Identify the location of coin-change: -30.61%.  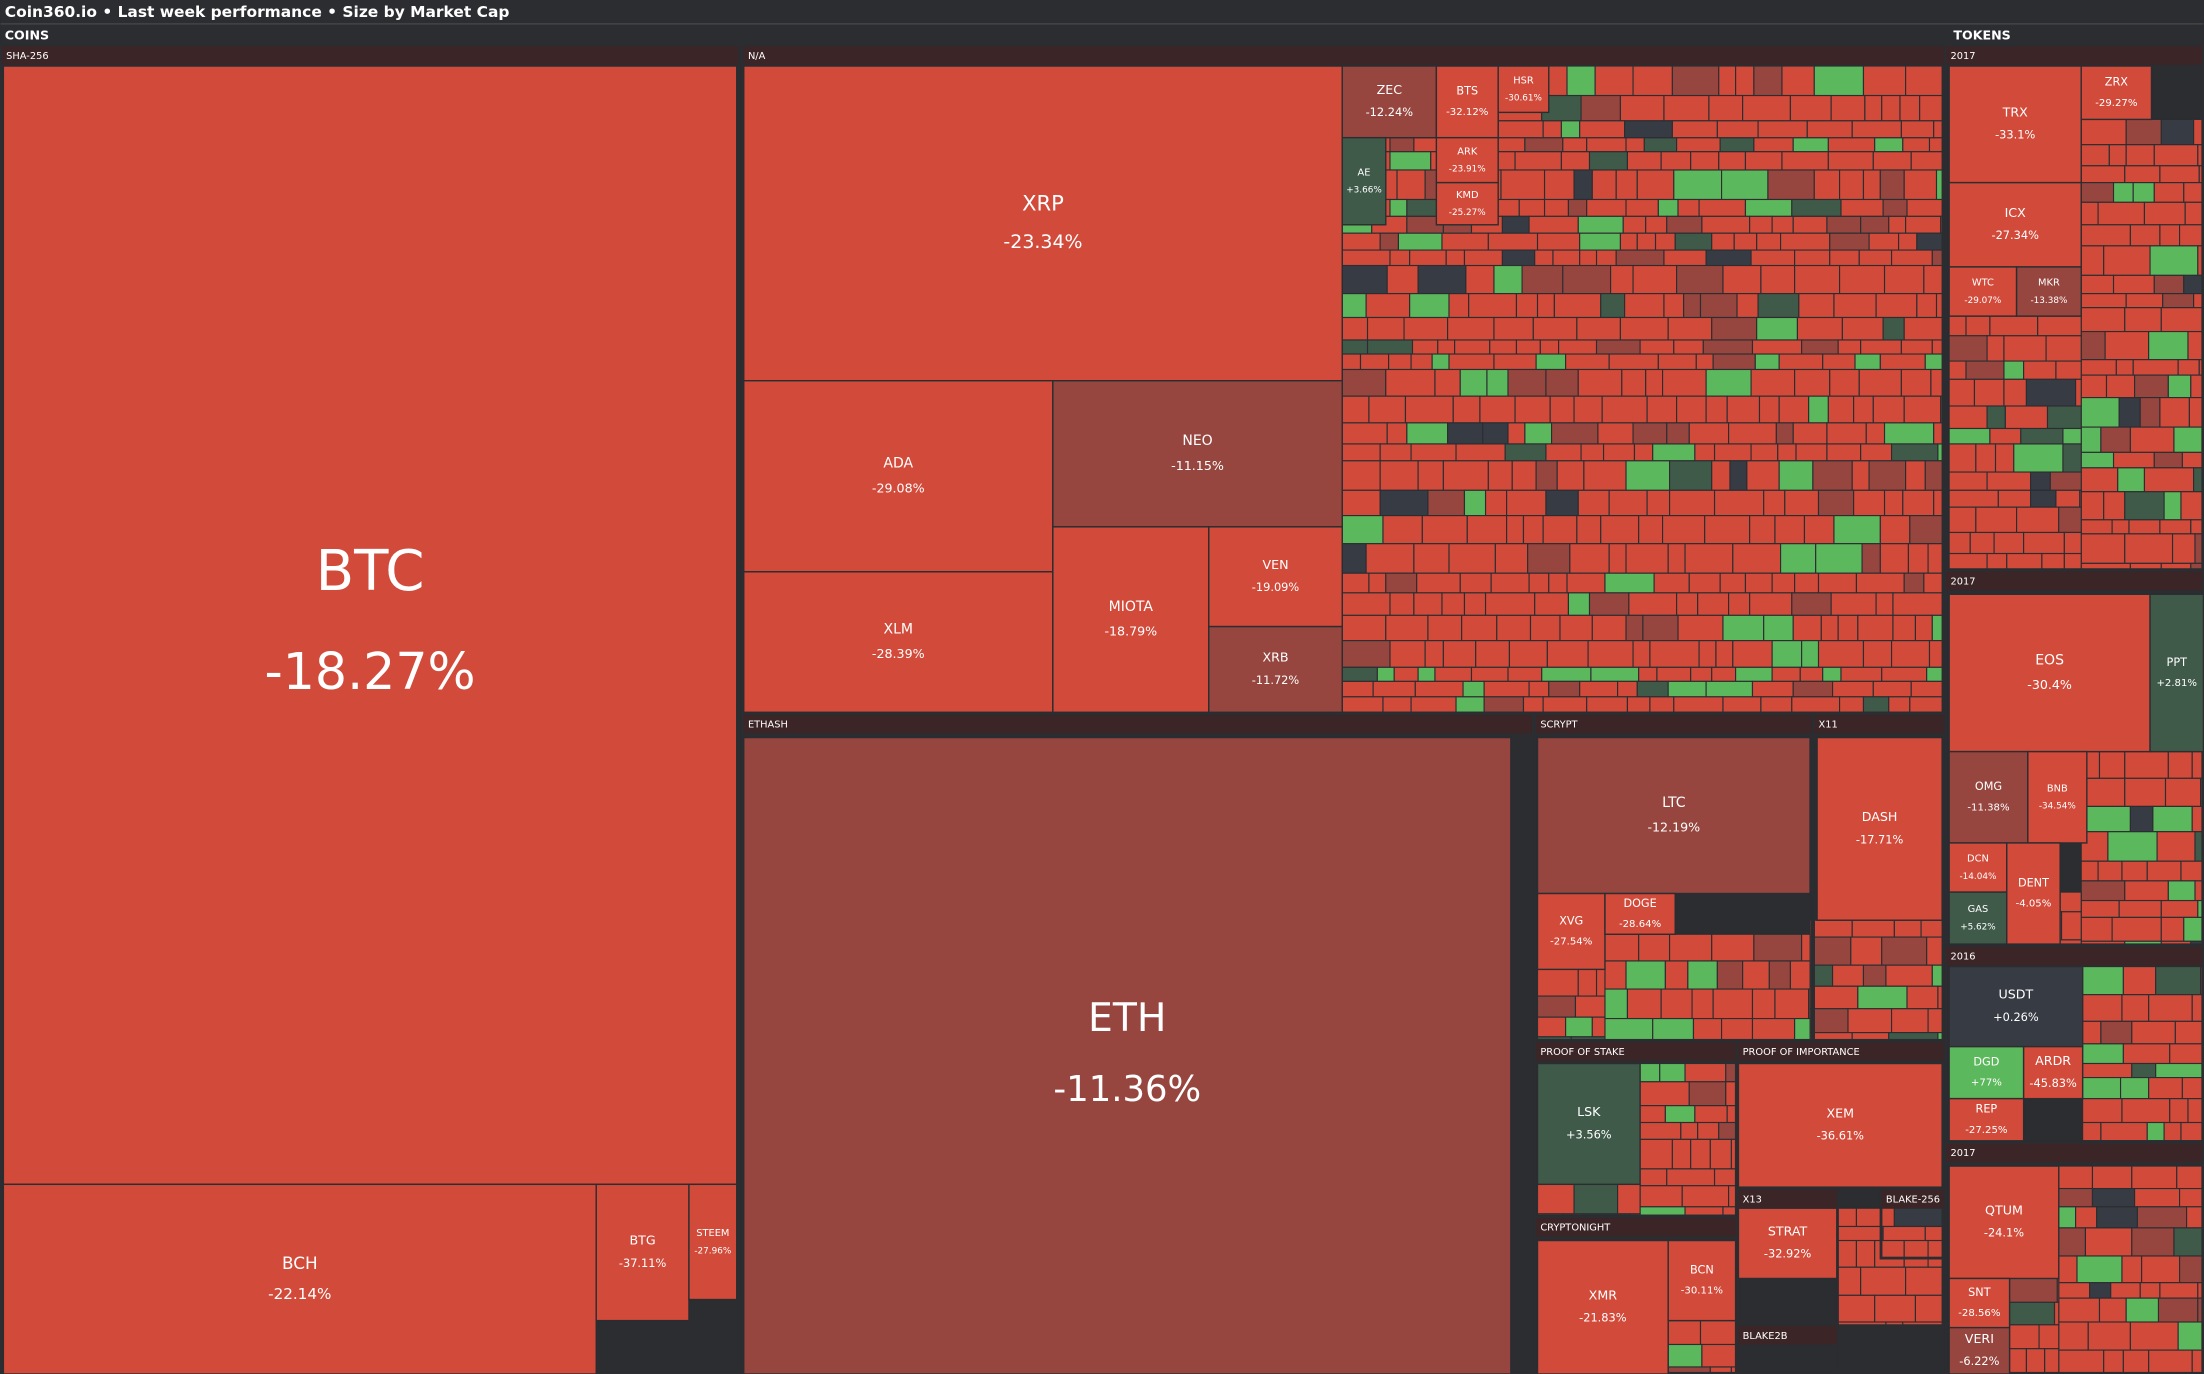
(1523, 99).